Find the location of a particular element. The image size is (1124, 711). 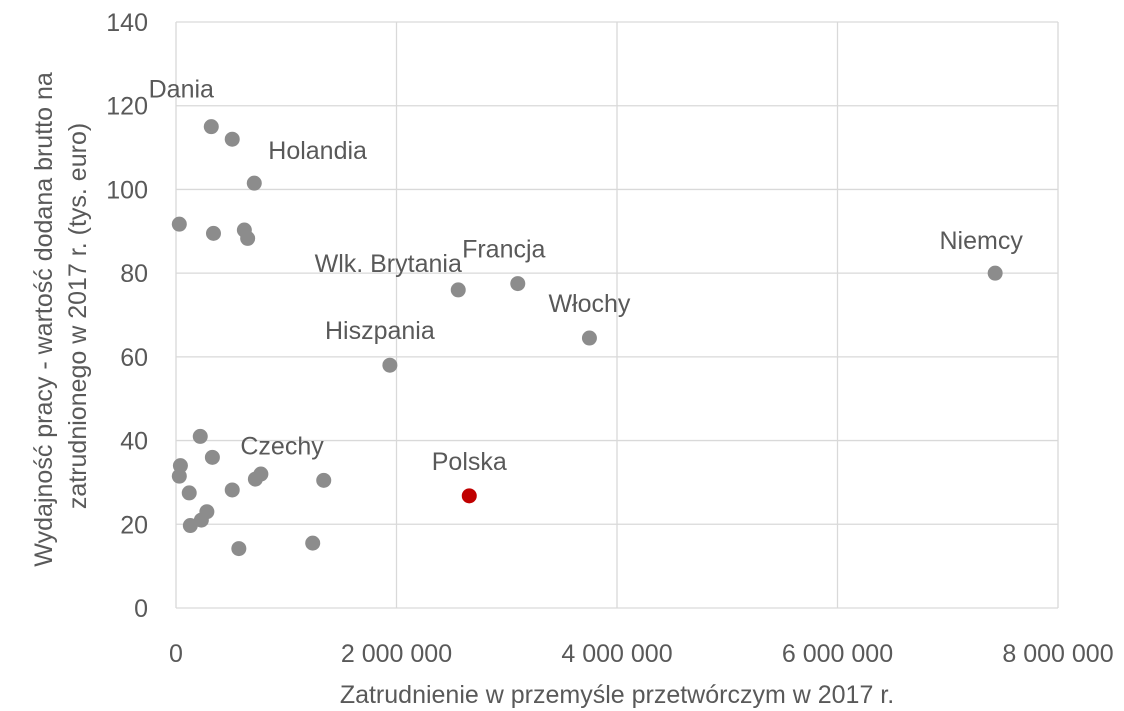

x-tick-label: 2 000 000 is located at coordinates (396, 654).